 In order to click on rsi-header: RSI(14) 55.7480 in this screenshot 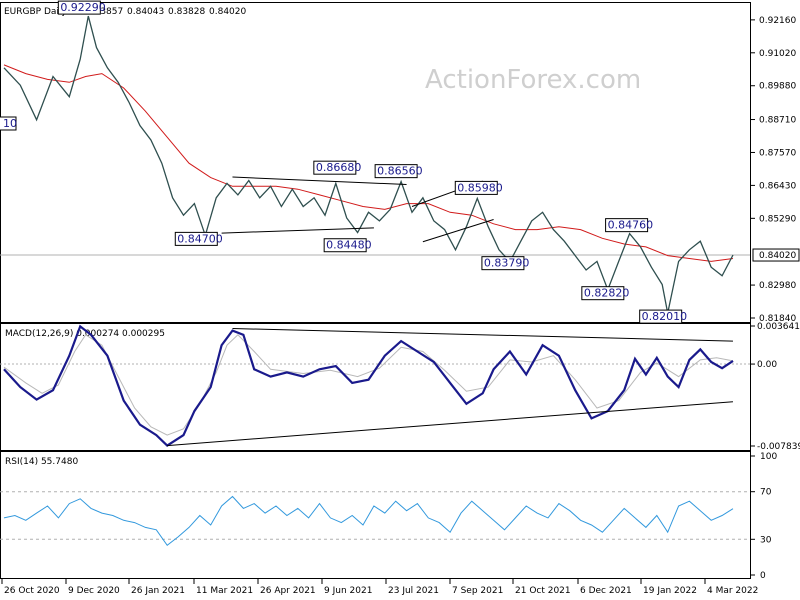, I will do `click(41, 462)`.